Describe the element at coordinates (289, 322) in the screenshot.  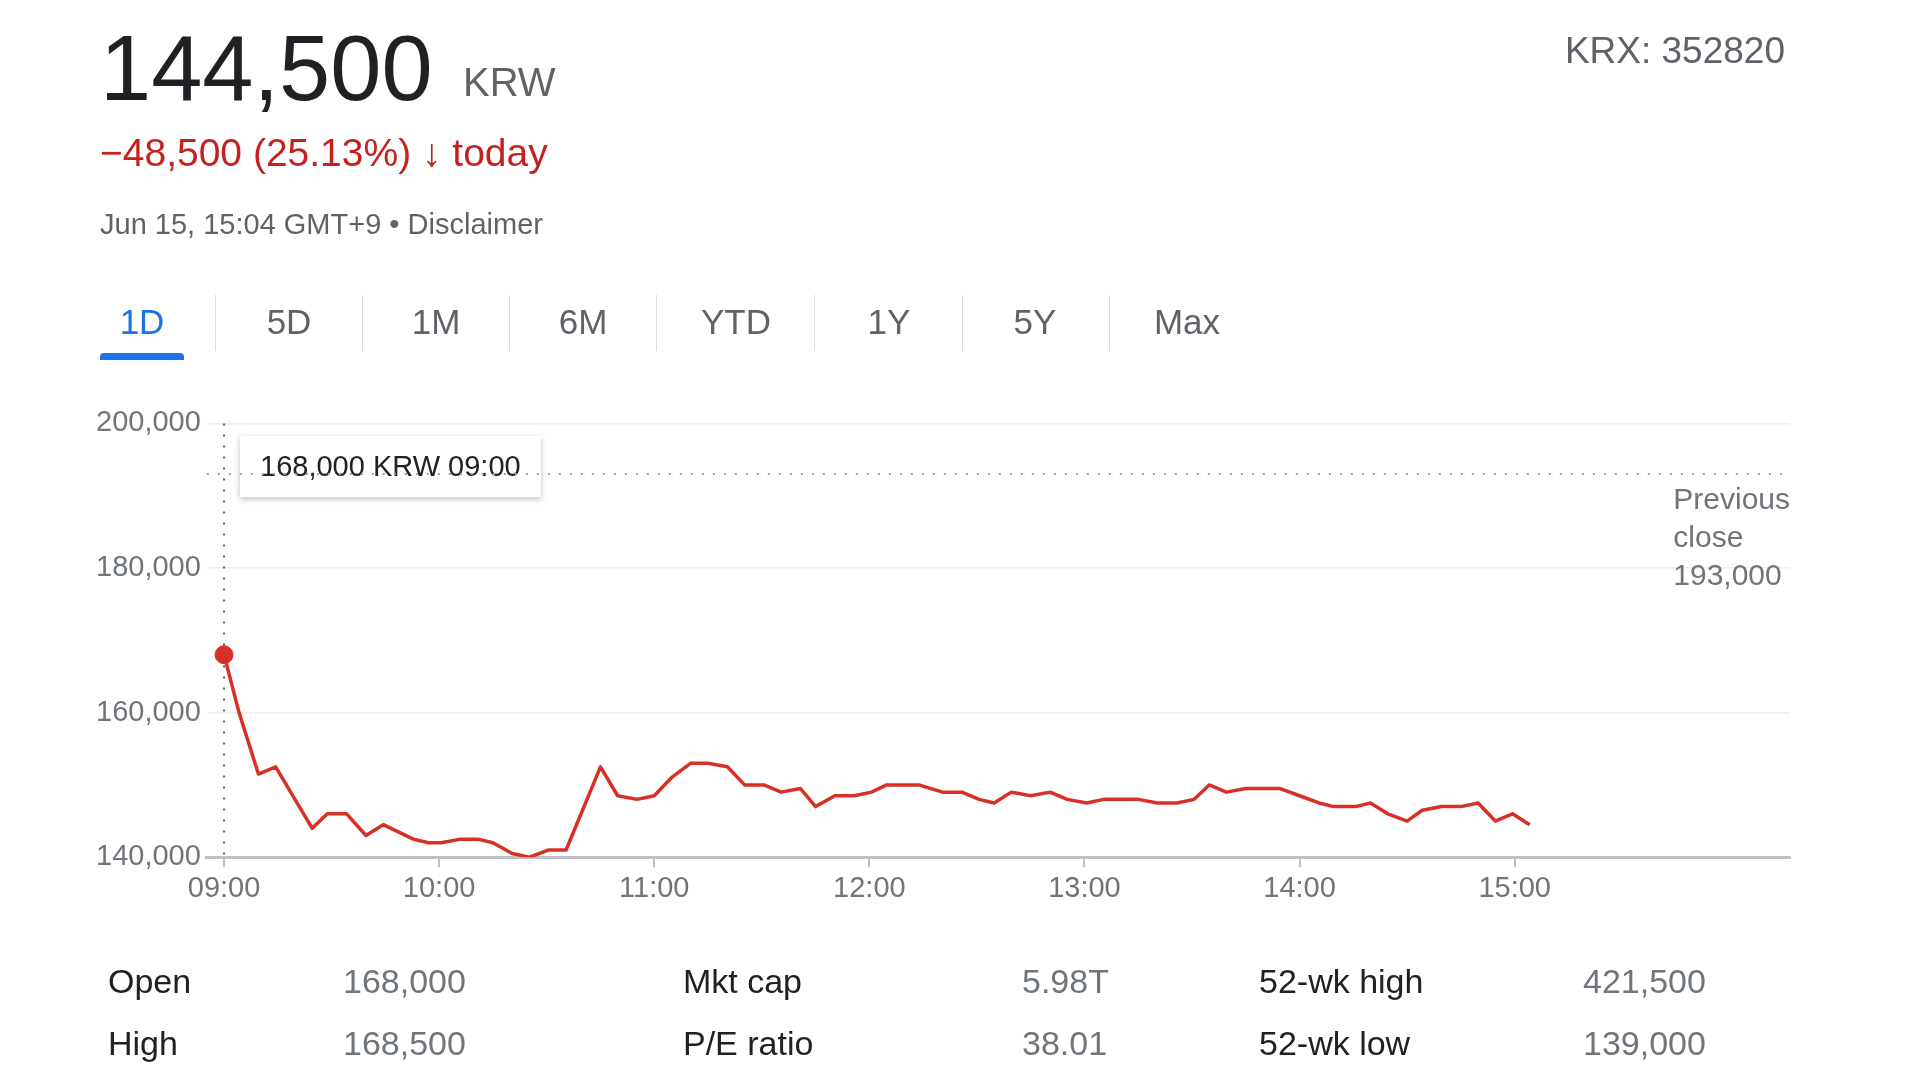
I see `text: 5D` at that location.